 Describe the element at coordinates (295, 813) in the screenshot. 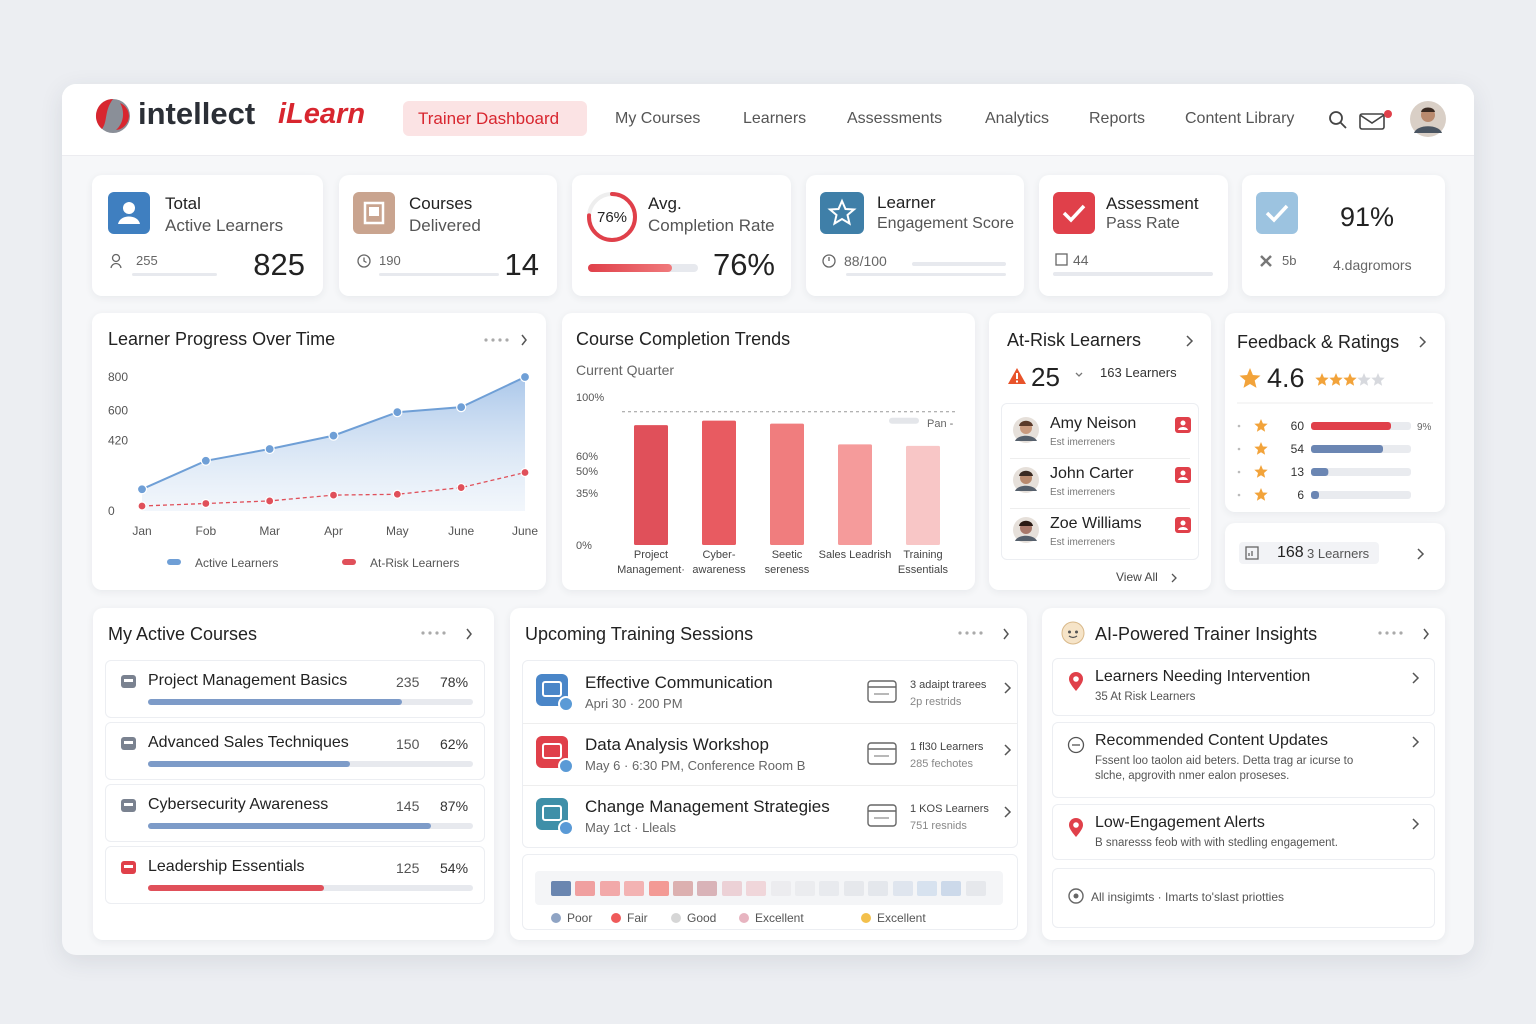

I see `course-row: Cybersecurity Awareness 145 87%` at that location.